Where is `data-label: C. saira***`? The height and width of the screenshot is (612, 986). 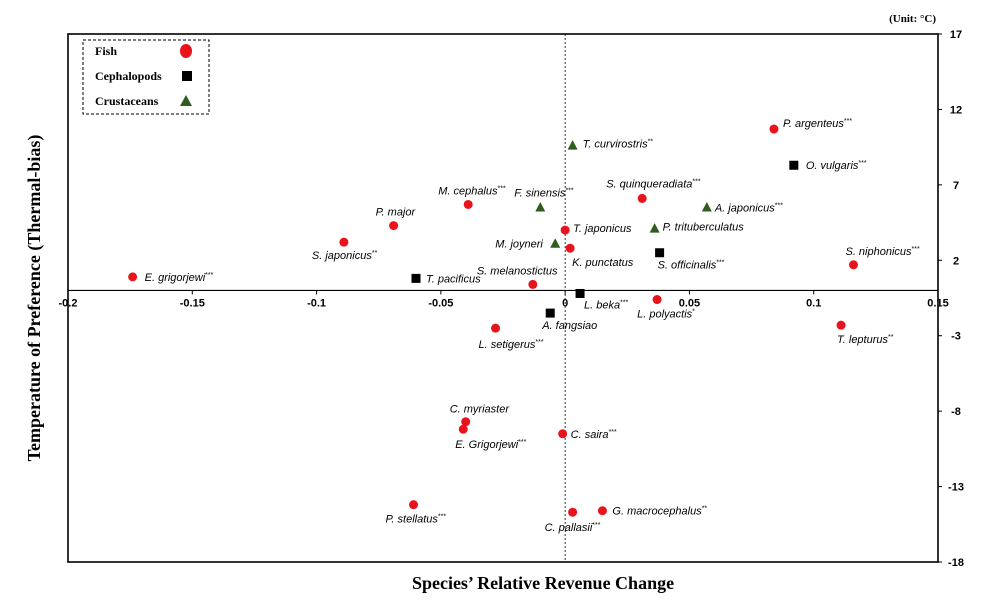
data-label: C. saira*** is located at coordinates (594, 435).